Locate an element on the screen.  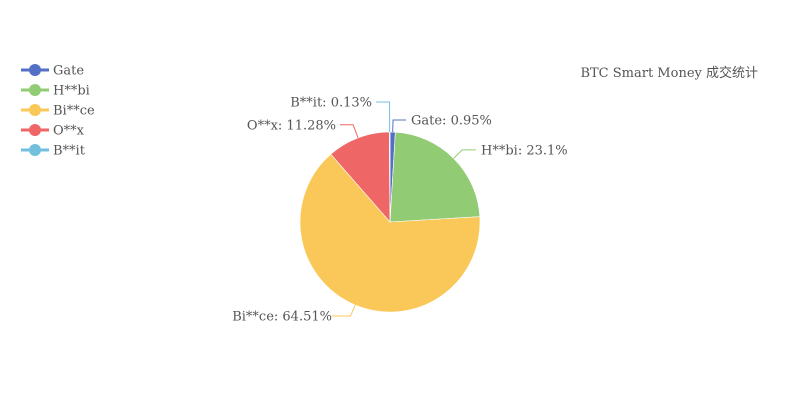
legend-label: Gate is located at coordinates (68, 71).